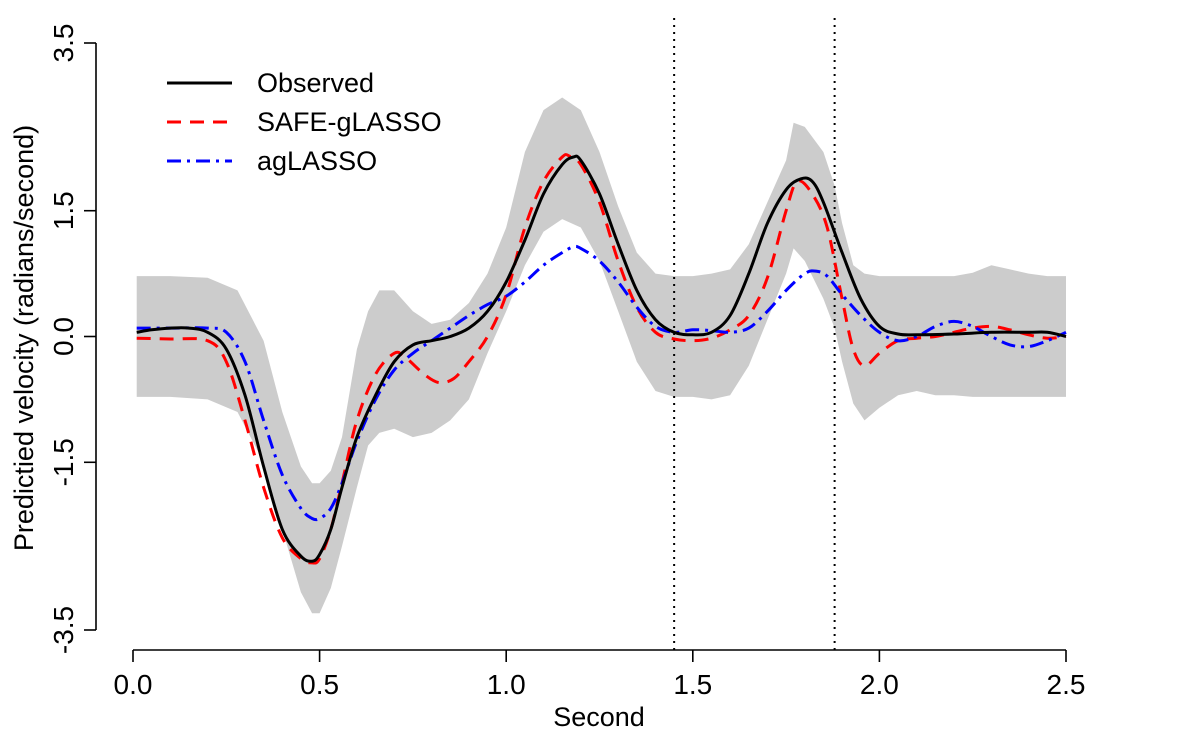 Image resolution: width=1200 pixels, height=750 pixels. Describe the element at coordinates (349, 122) in the screenshot. I see `legend-label: SAFE-gLASSO` at that location.